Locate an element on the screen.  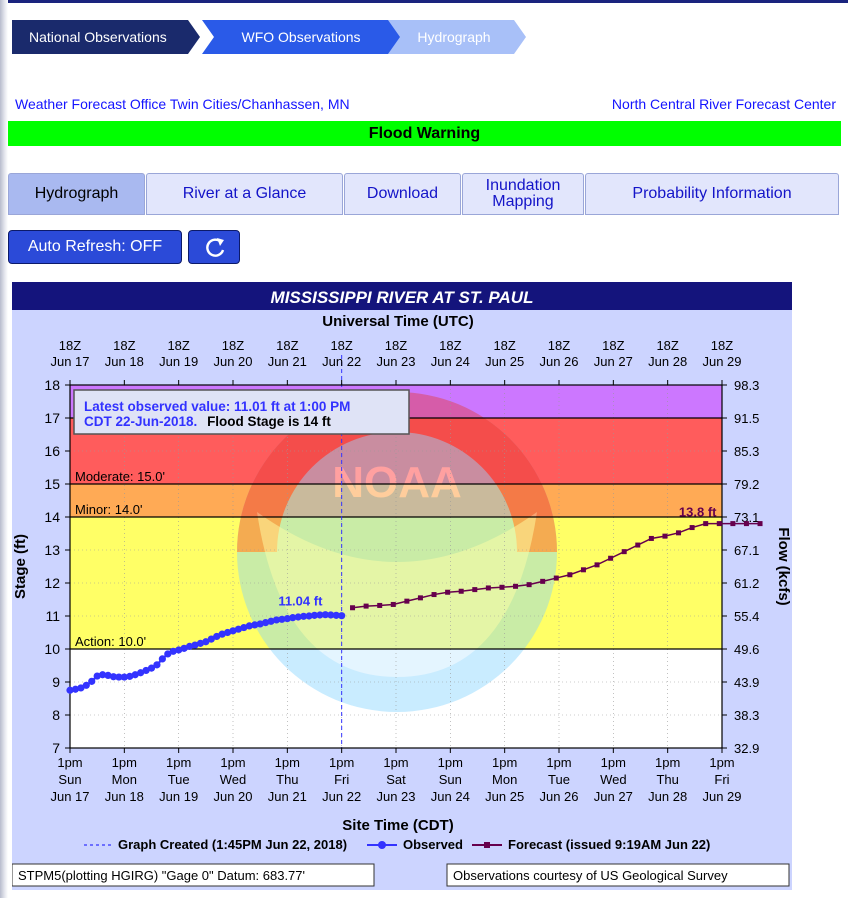
y-tick-label: 11 is located at coordinates (52, 616).